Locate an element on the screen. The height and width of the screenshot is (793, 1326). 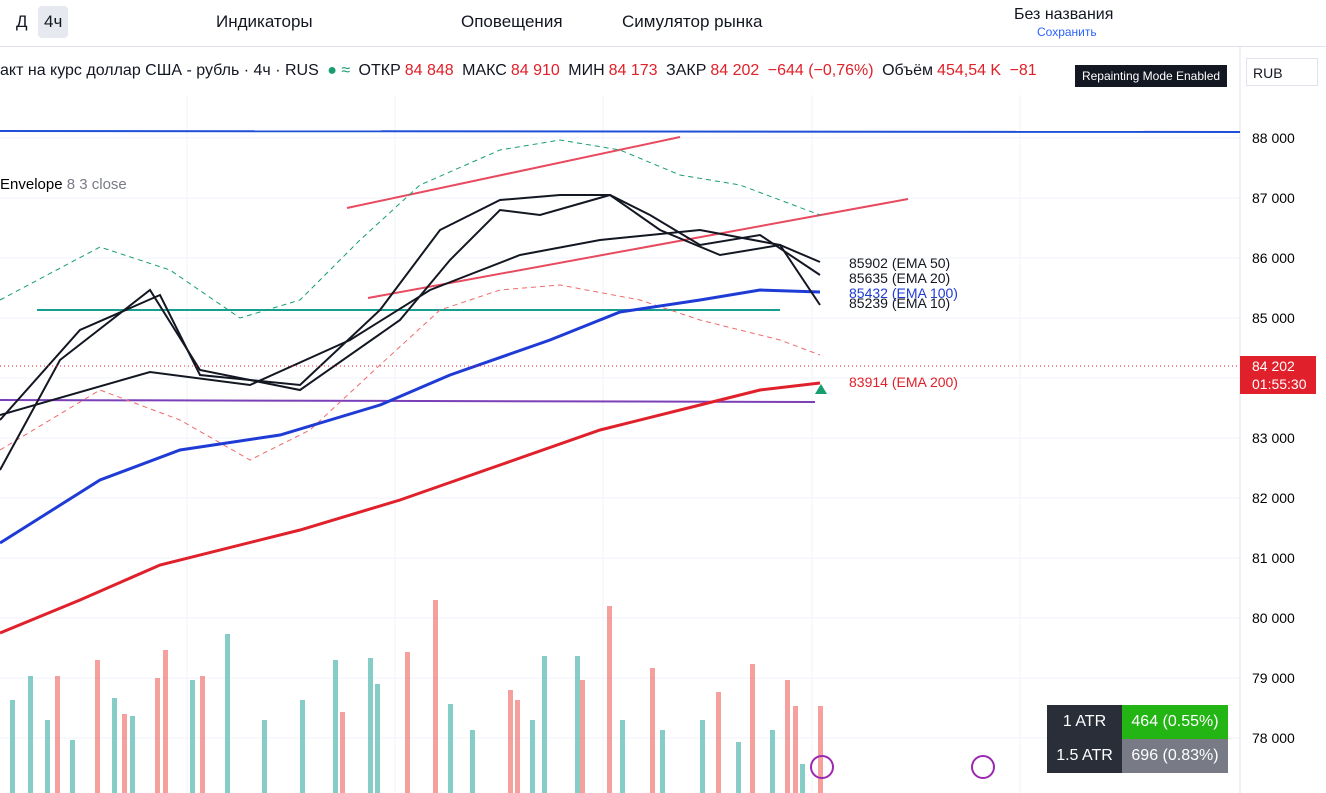
volume-label: Объём is located at coordinates (908, 70).